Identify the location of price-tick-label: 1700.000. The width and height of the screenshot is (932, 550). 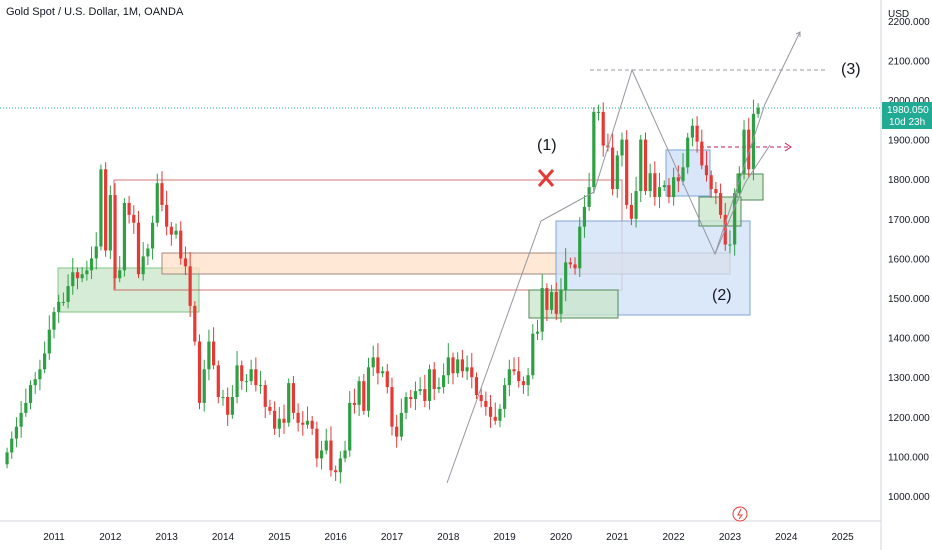
(909, 220).